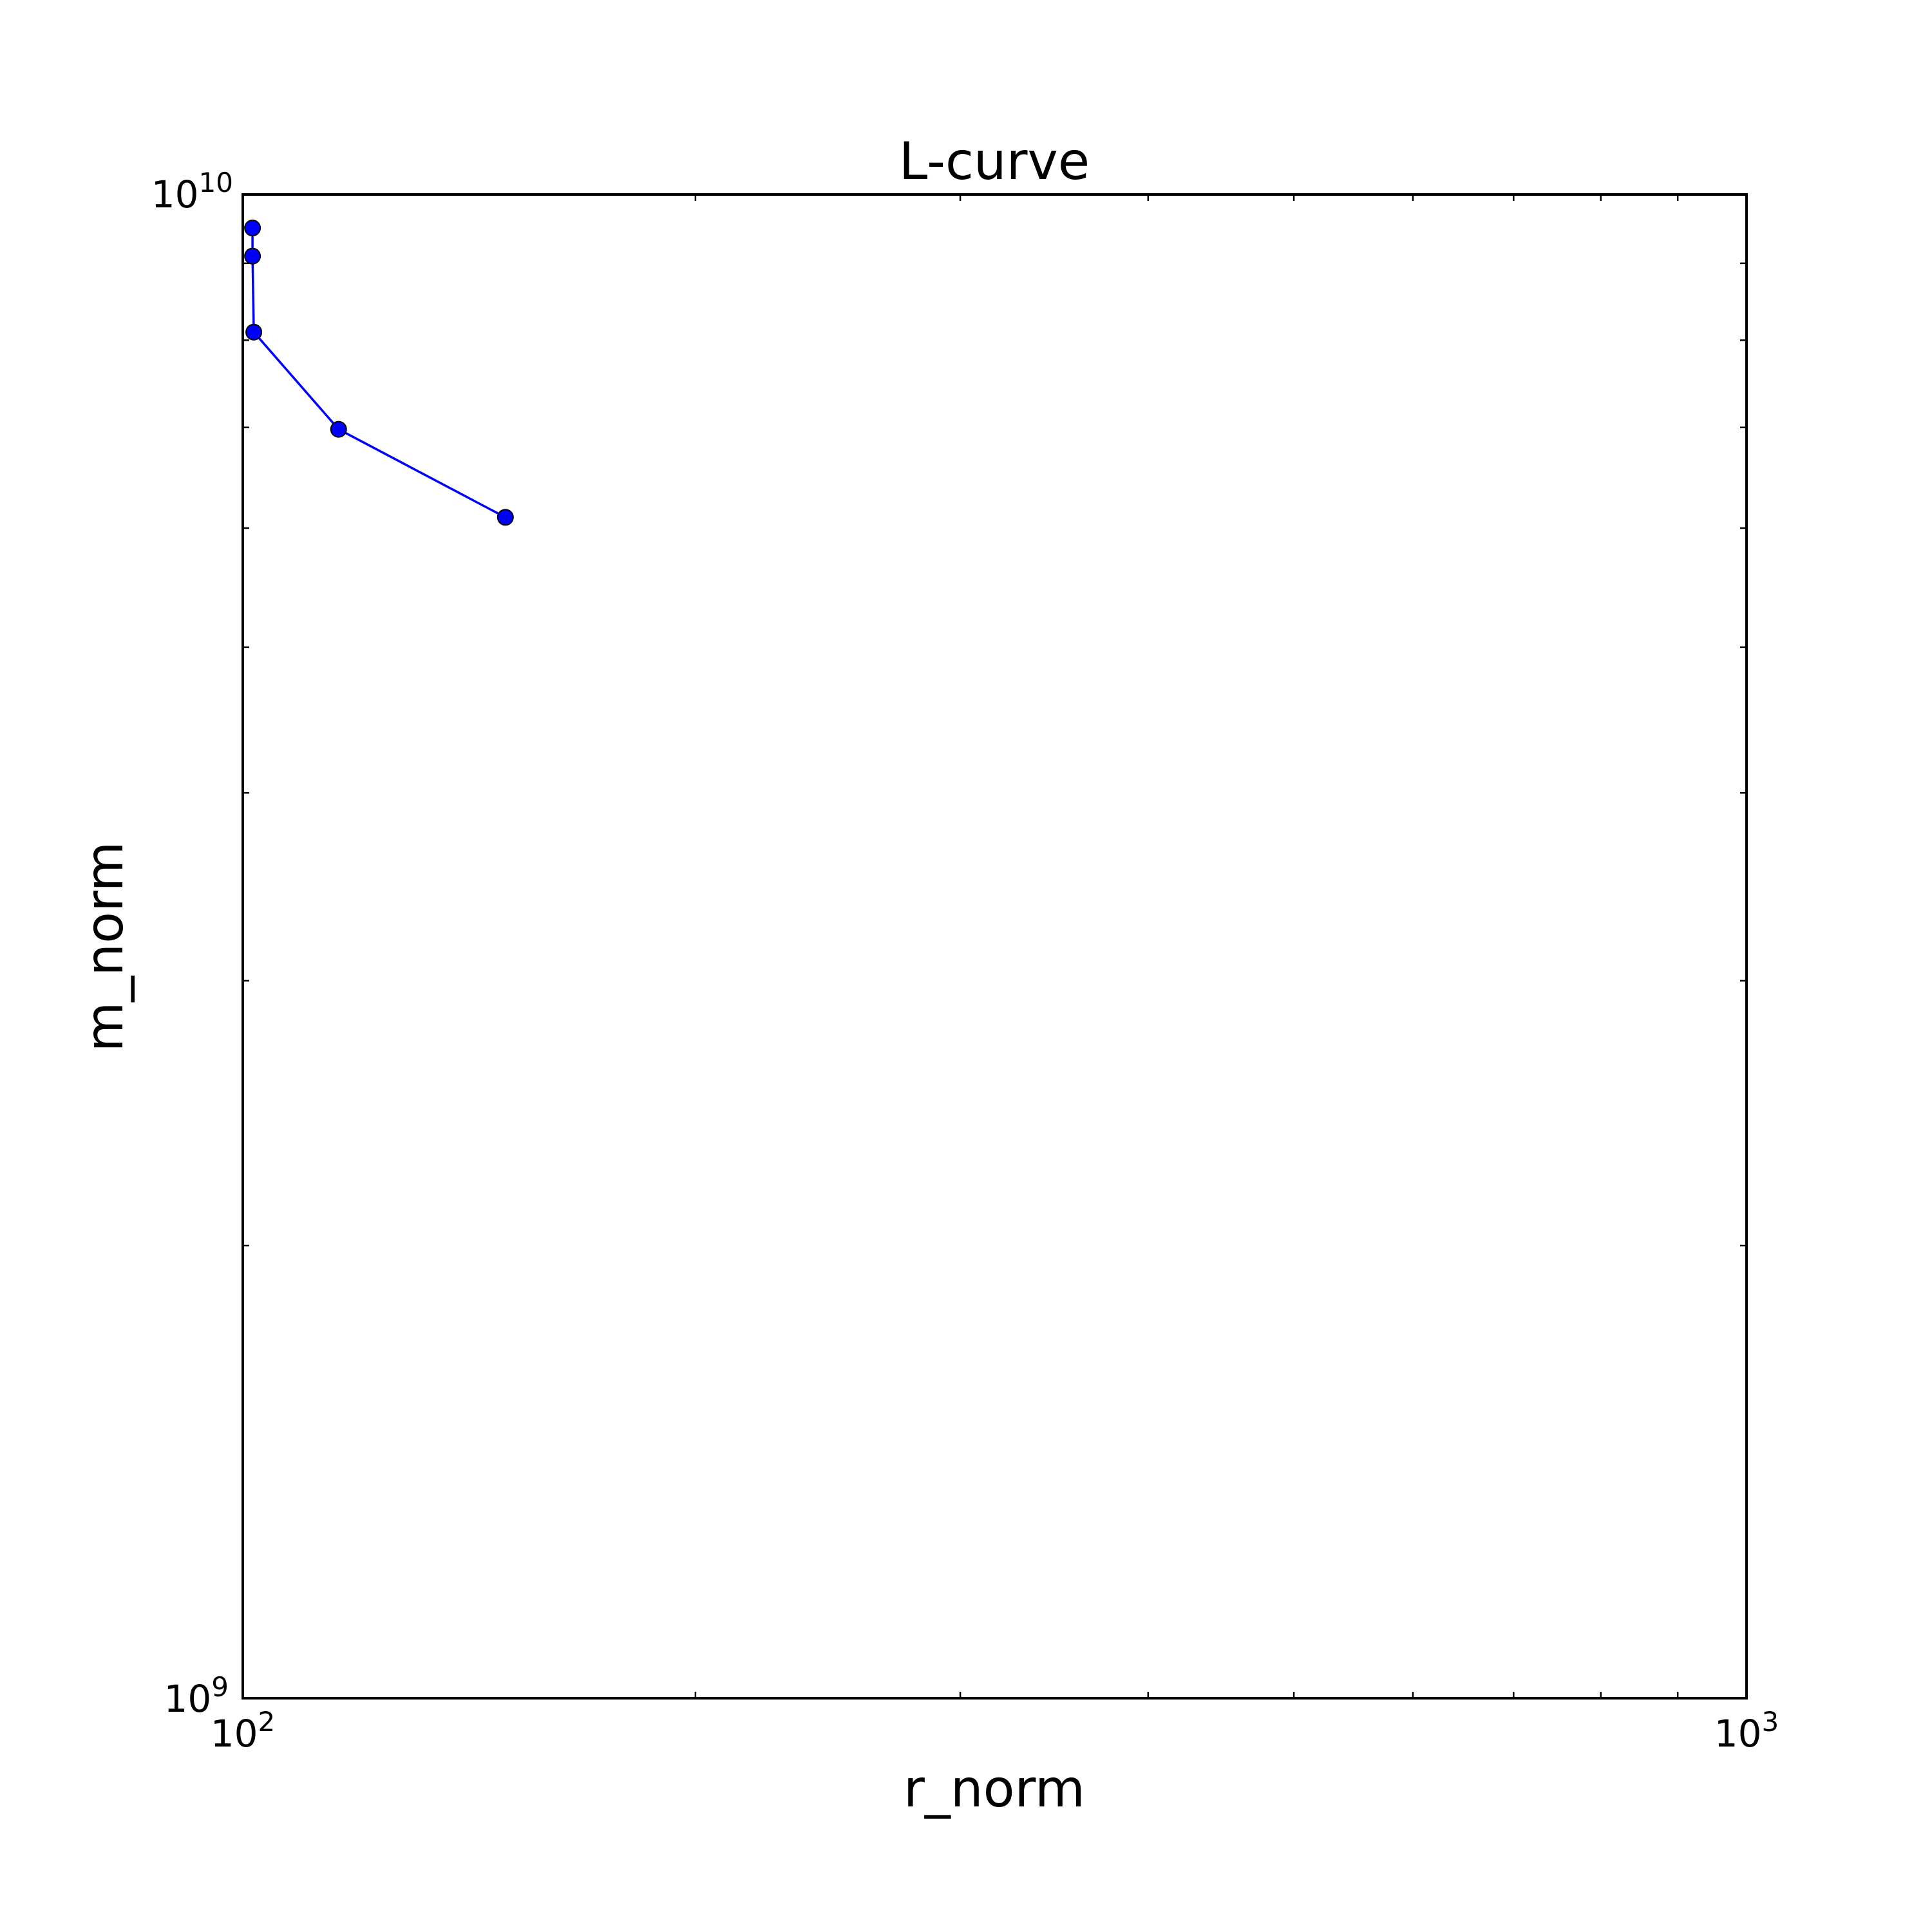  I want to click on y-tick-label-0-exp: 9, so click(220, 1687).